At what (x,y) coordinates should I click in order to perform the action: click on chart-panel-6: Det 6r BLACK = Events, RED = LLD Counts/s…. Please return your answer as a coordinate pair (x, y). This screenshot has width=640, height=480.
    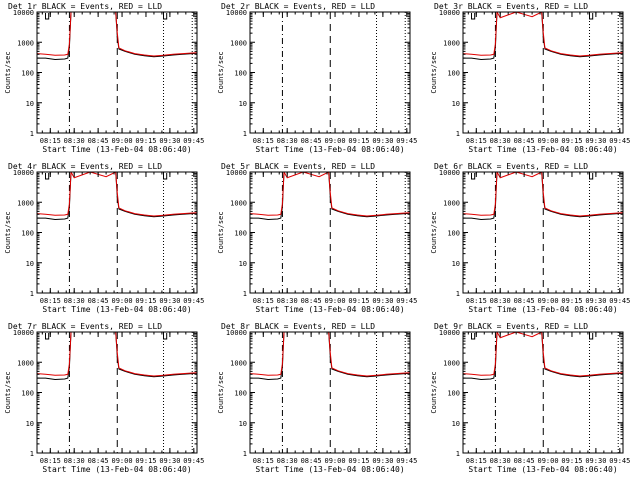
    Looking at the image, I should click on (530, 238).